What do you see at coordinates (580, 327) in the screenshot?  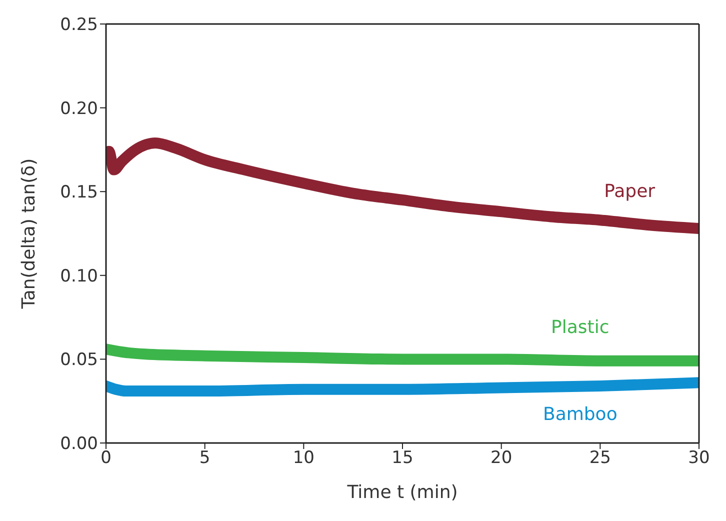 I see `series-label: Plastic` at bounding box center [580, 327].